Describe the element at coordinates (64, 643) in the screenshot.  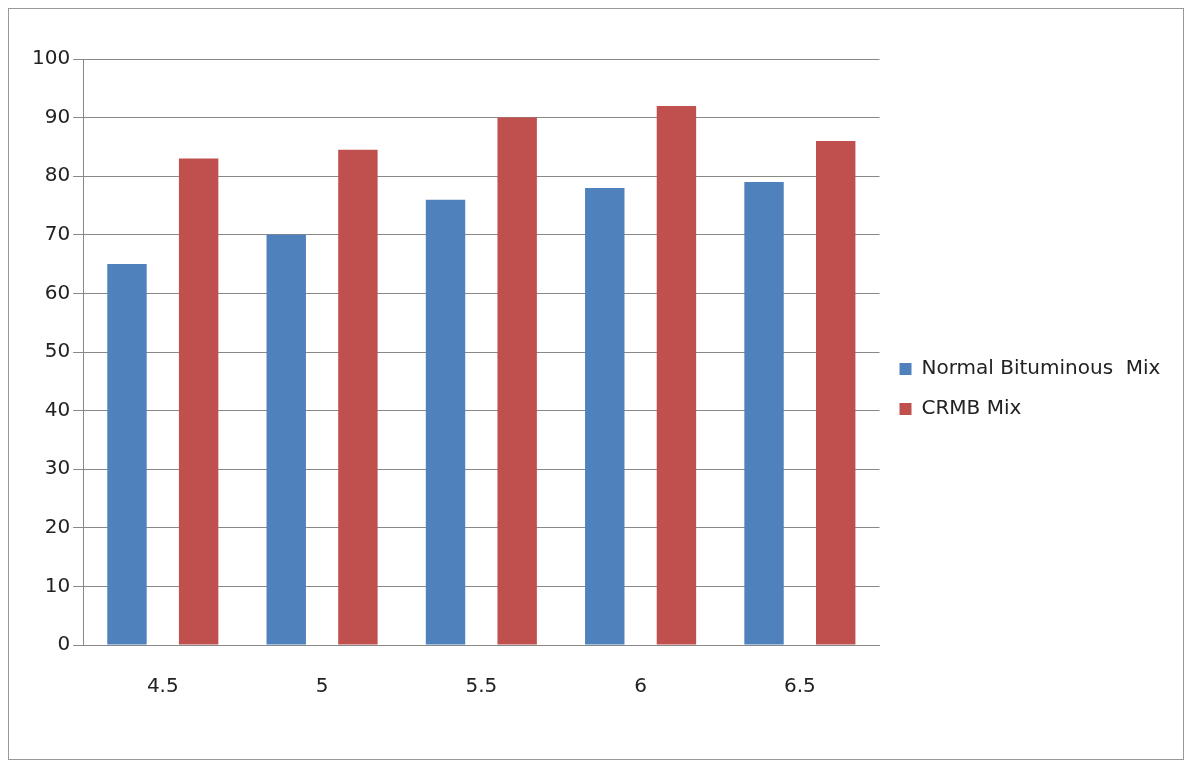
I see `y-tick-label: 0` at that location.